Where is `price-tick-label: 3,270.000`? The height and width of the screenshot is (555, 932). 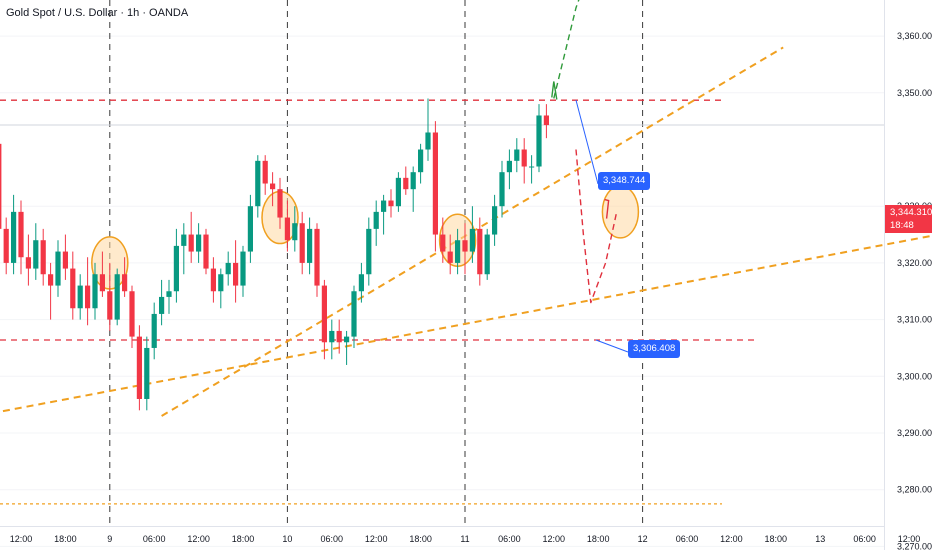
price-tick-label: 3,270.000 is located at coordinates (914, 545).